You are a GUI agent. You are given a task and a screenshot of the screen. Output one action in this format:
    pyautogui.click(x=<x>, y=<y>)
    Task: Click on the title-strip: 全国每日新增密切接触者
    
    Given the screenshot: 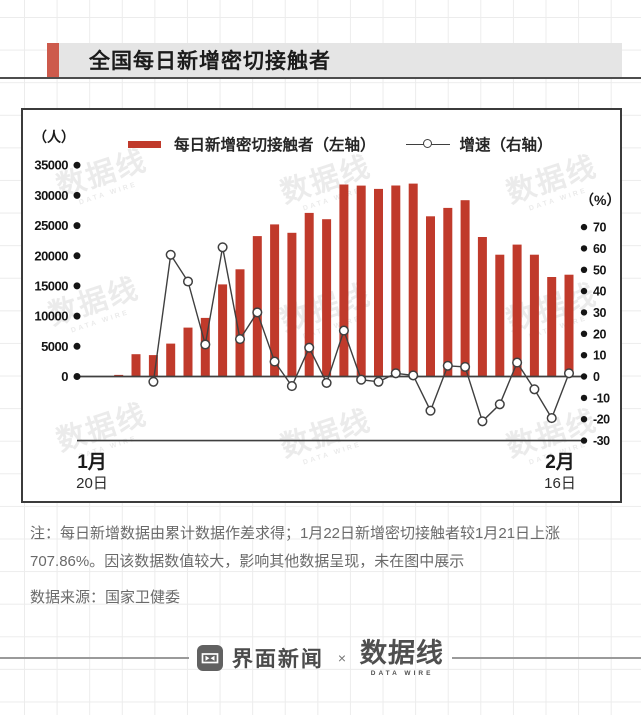 What is the action you would take?
    pyautogui.click(x=334, y=60)
    